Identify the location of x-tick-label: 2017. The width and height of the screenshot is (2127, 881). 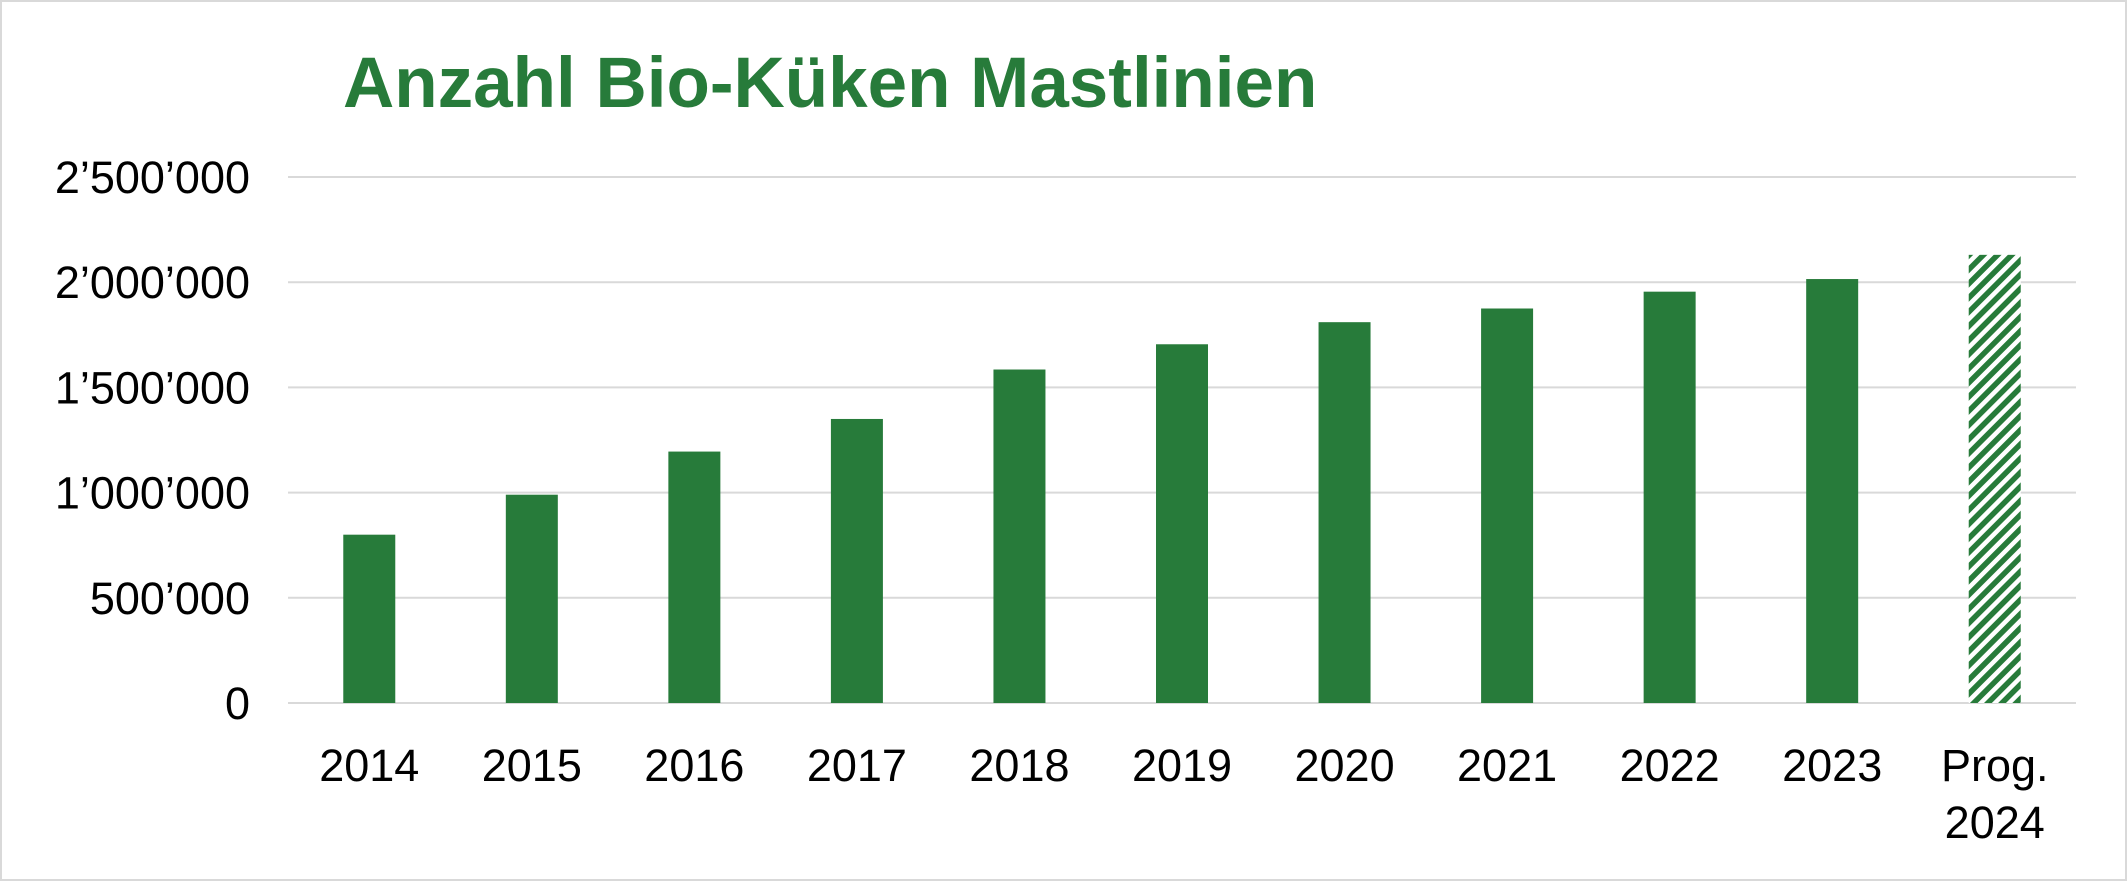
(857, 765).